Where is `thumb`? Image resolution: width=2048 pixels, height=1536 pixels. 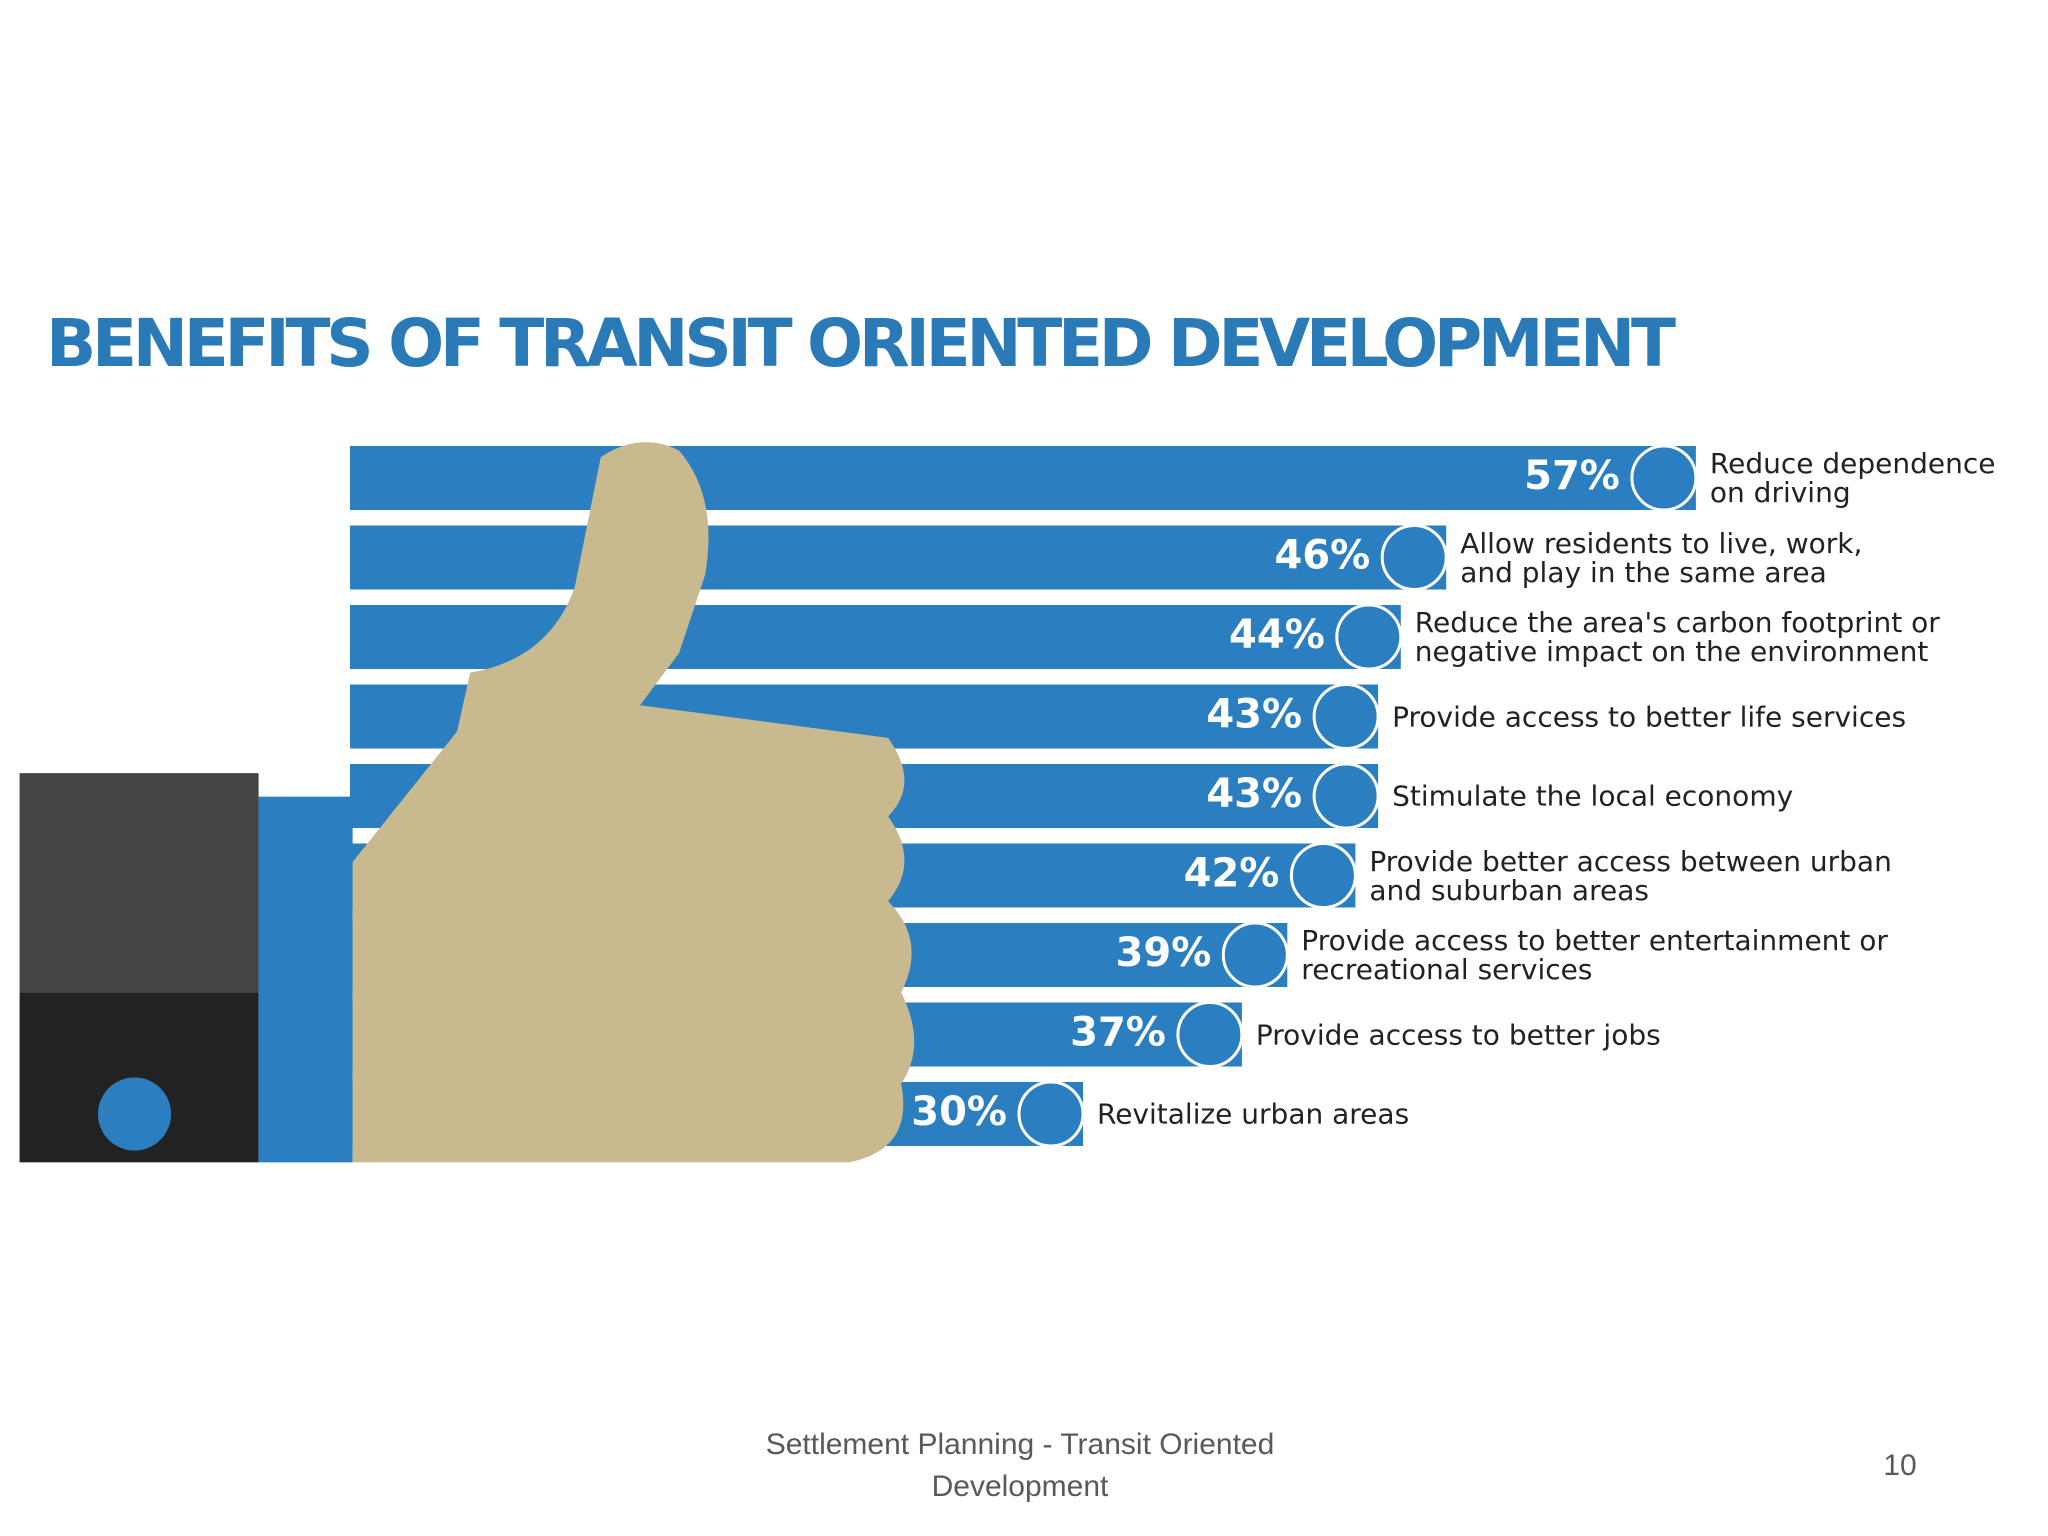 thumb is located at coordinates (633, 802).